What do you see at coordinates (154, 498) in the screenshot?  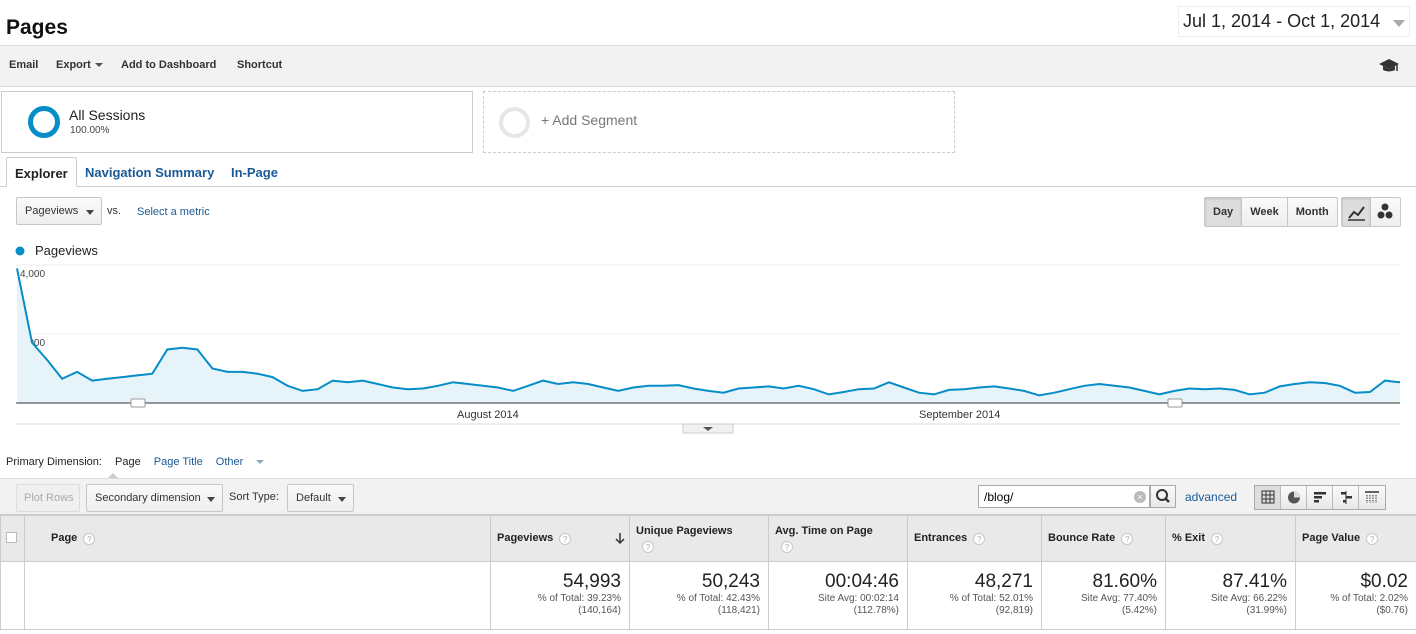 I see `secondary-dimension-dropdown: Secondary dimension` at bounding box center [154, 498].